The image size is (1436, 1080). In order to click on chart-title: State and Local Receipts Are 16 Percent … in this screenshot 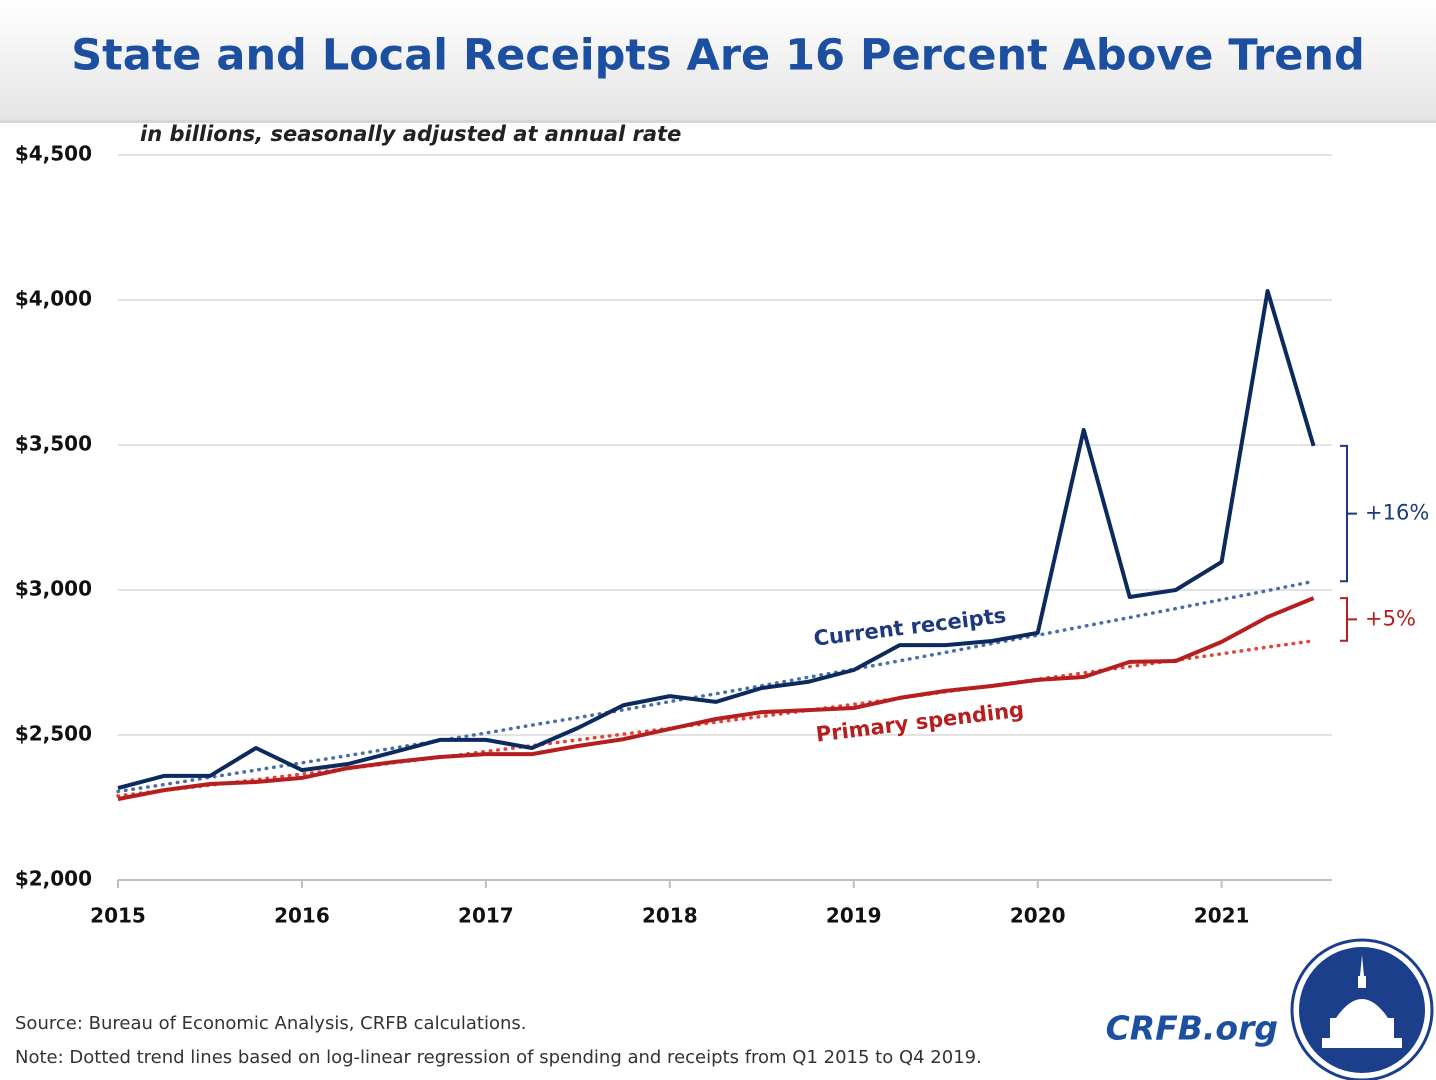, I will do `click(718, 56)`.